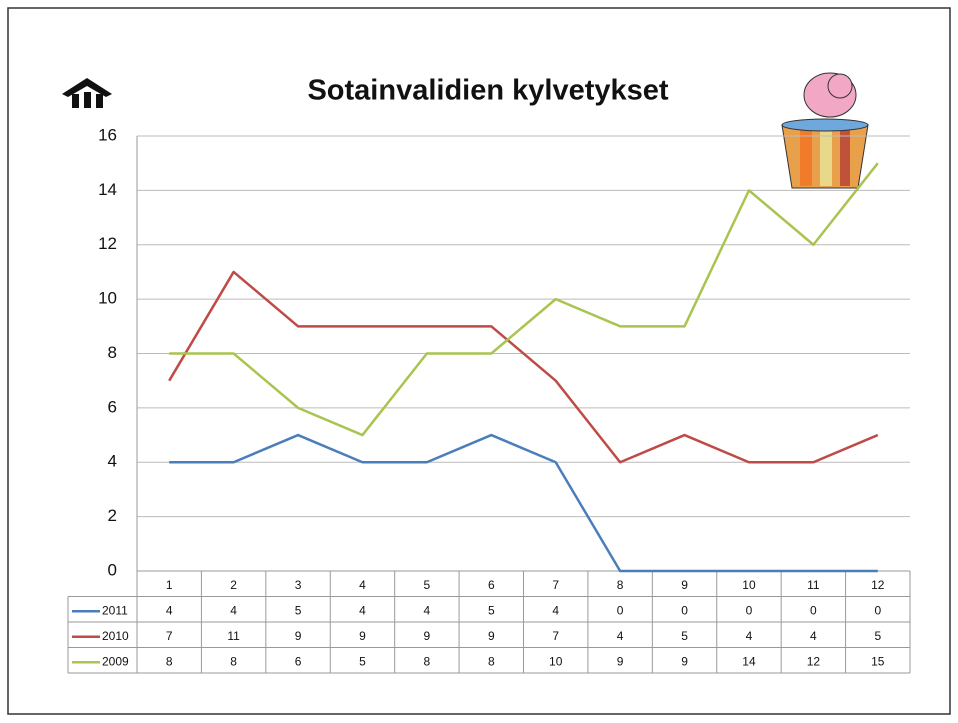  What do you see at coordinates (107, 298) in the screenshot?
I see `y-tick-label: 10` at bounding box center [107, 298].